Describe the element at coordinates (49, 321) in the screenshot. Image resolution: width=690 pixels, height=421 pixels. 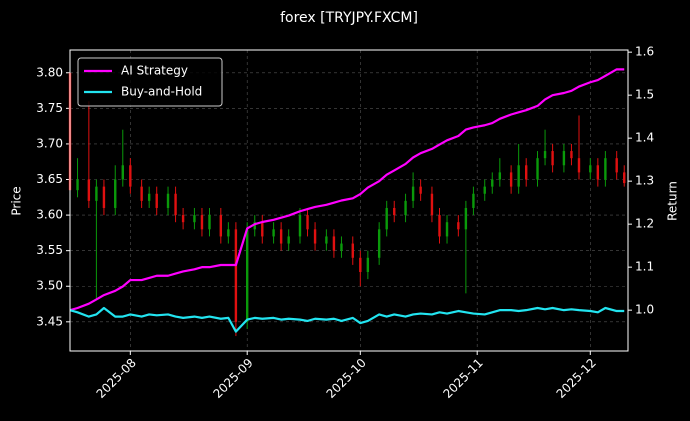
I see `y-tick-label: 3.45` at that location.